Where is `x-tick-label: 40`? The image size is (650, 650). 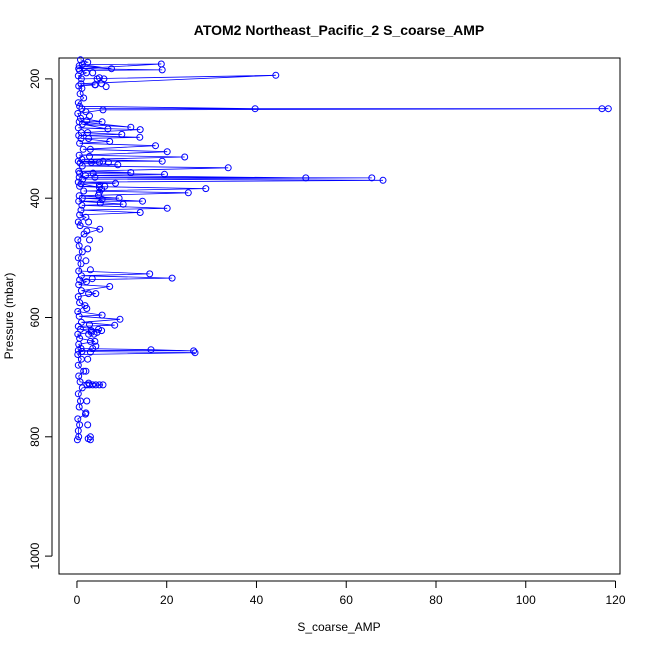 x-tick-label: 40 is located at coordinates (257, 600).